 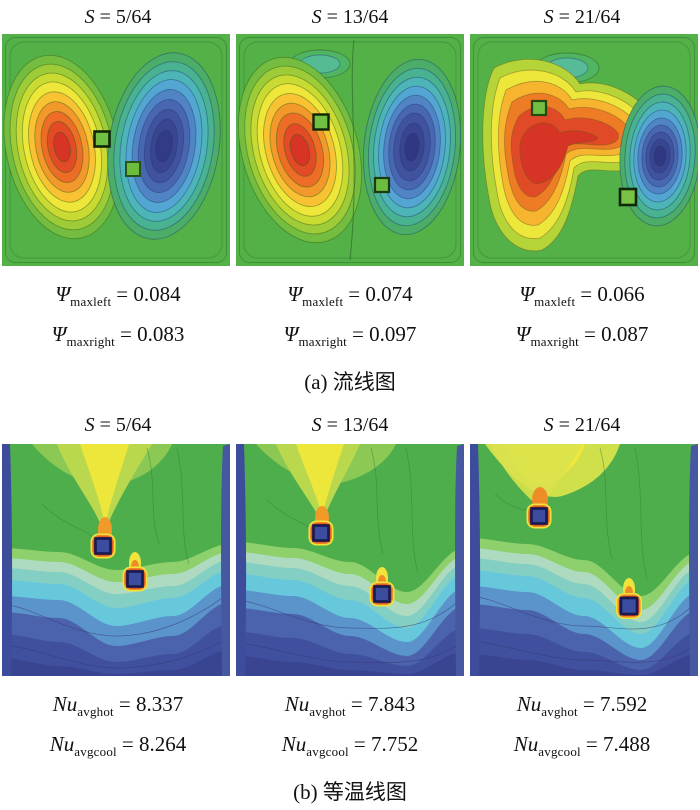 I want to click on value: = 0.097, so click(x=384, y=334).